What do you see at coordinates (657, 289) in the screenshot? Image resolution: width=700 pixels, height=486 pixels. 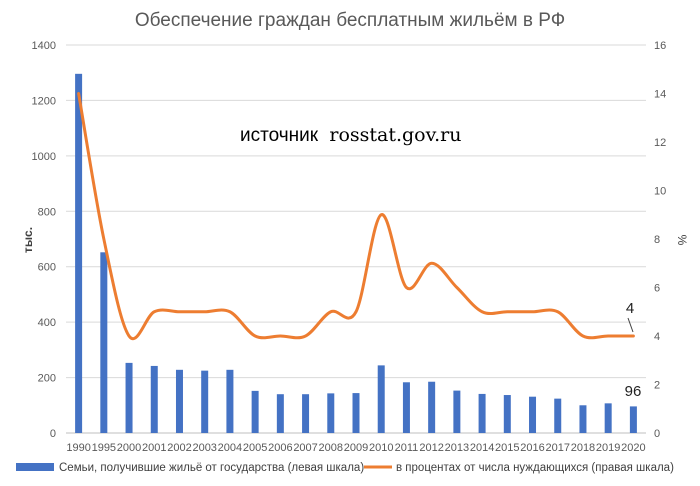 I see `right-tick-label: 6` at bounding box center [657, 289].